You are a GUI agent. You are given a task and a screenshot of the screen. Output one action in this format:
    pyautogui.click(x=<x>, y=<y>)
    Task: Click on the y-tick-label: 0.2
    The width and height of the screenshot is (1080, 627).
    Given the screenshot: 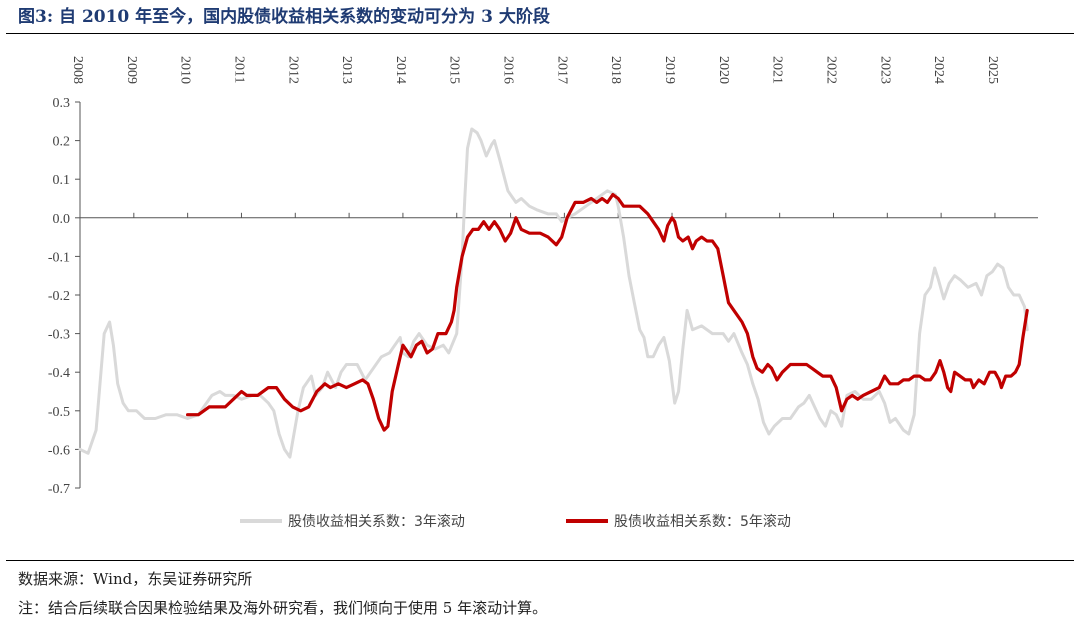 What is the action you would take?
    pyautogui.click(x=62, y=142)
    